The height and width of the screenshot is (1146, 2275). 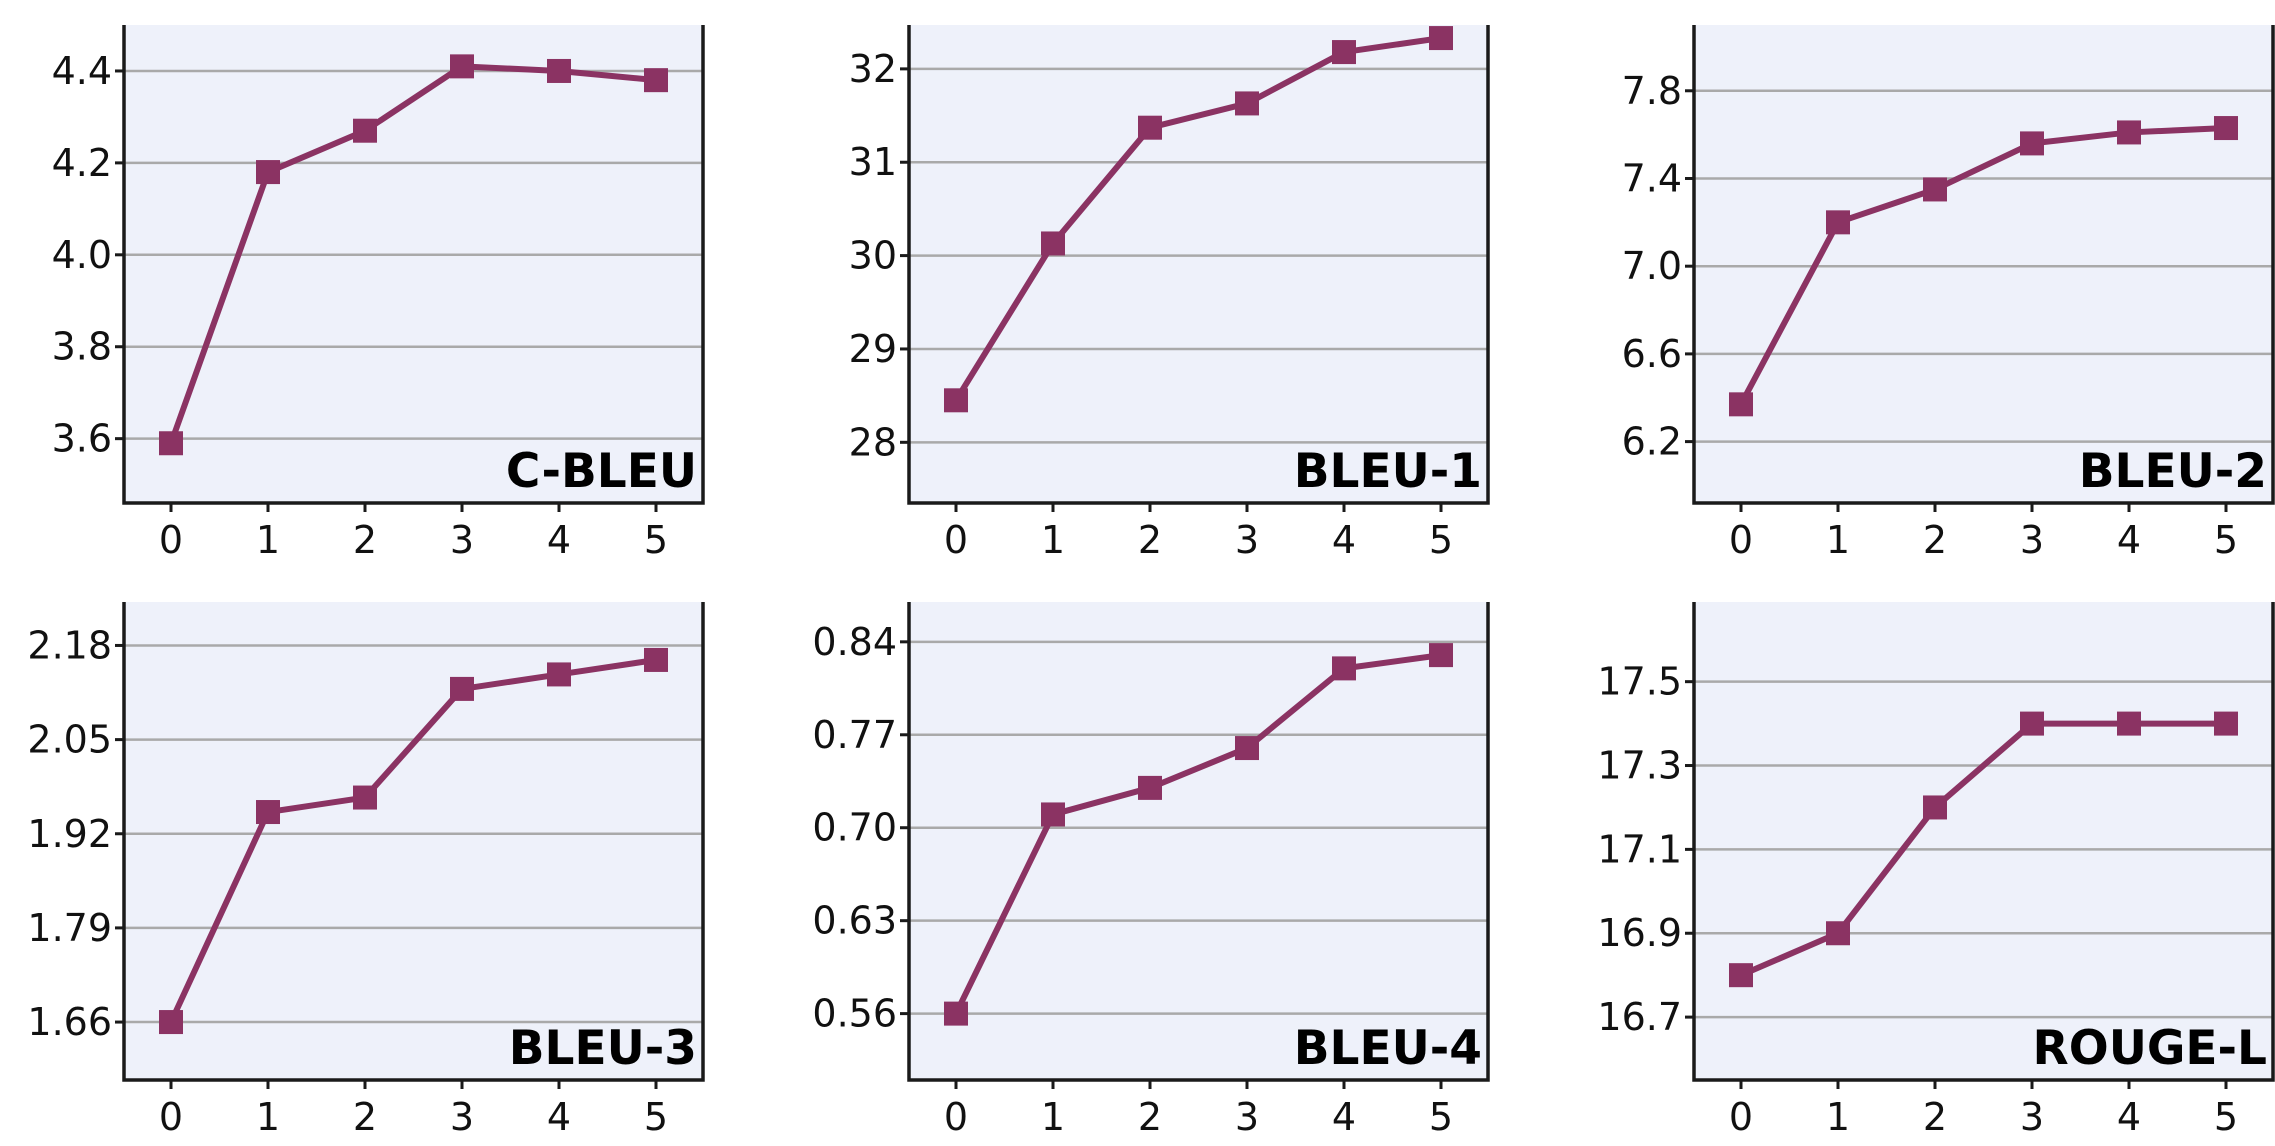 What do you see at coordinates (873, 69) in the screenshot?
I see `y-tick-label: 32` at bounding box center [873, 69].